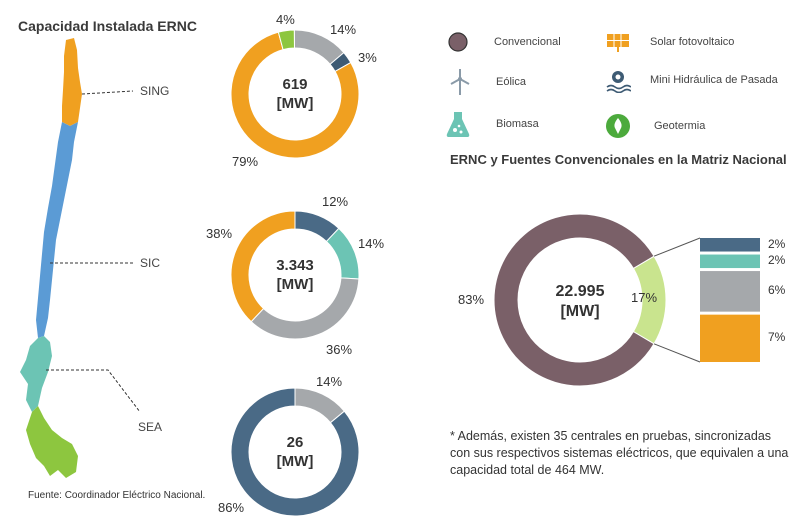 The height and width of the screenshot is (526, 800). I want to click on legend-label-eolica: Eólica, so click(511, 82).